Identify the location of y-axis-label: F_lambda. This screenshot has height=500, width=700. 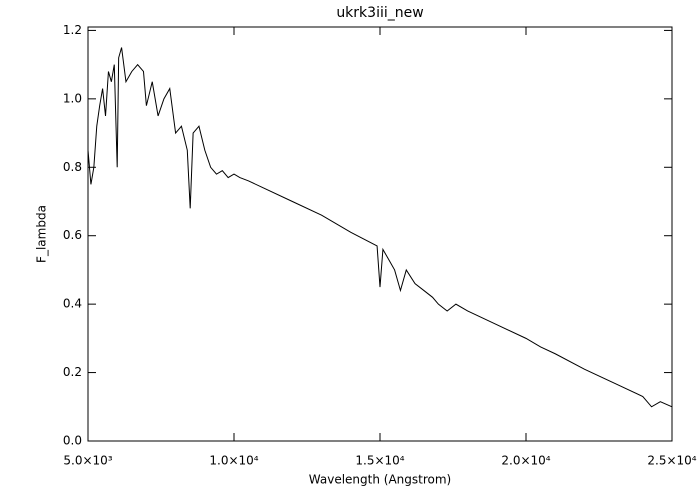
(42, 234).